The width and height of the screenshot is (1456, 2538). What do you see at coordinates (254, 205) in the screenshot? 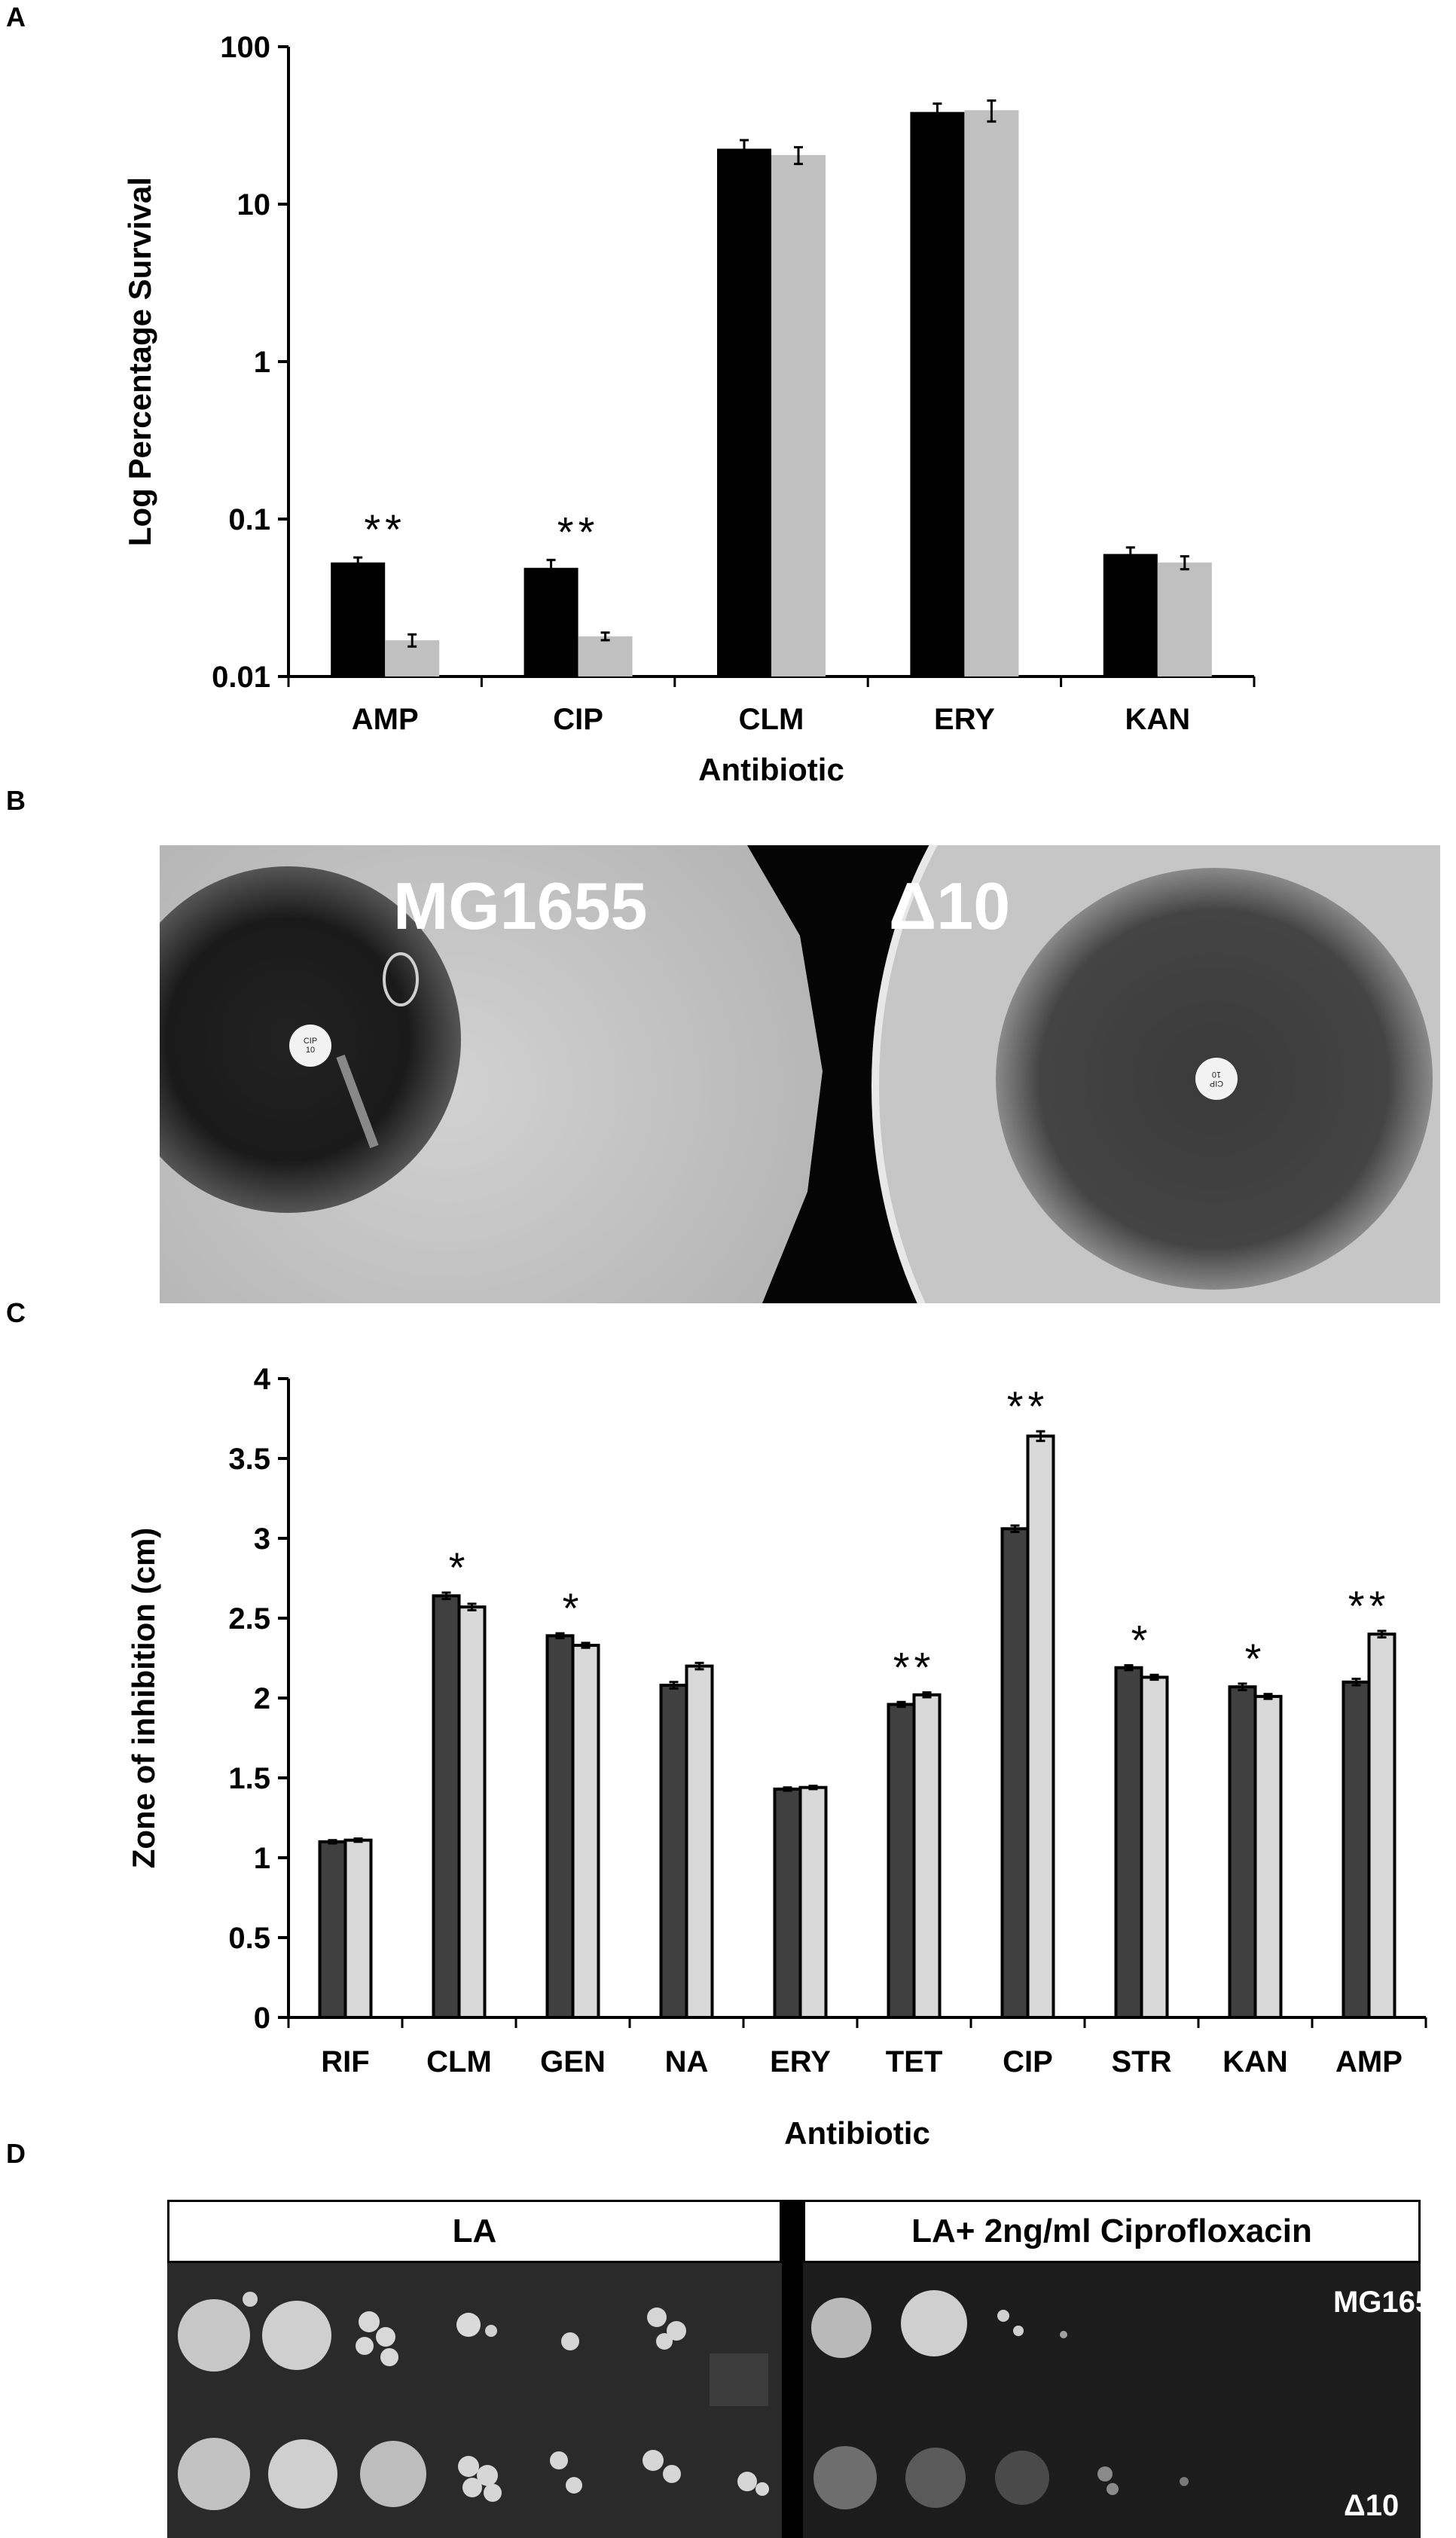
I see `y-tick-label: 10` at bounding box center [254, 205].